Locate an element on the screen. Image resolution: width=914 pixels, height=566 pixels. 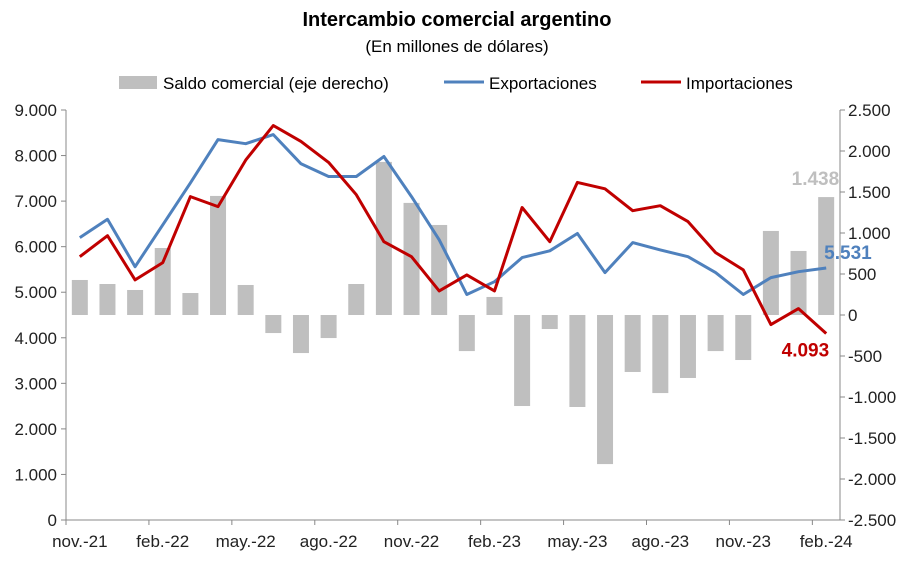
left-tick-label: 4.000 is located at coordinates (35, 338).